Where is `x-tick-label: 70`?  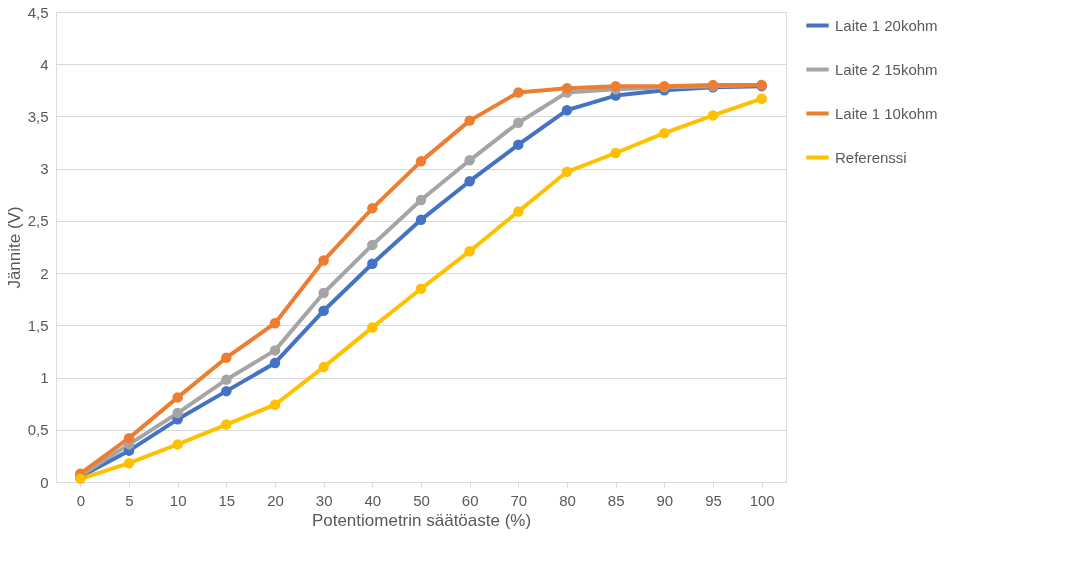
x-tick-label: 70 is located at coordinates (519, 500).